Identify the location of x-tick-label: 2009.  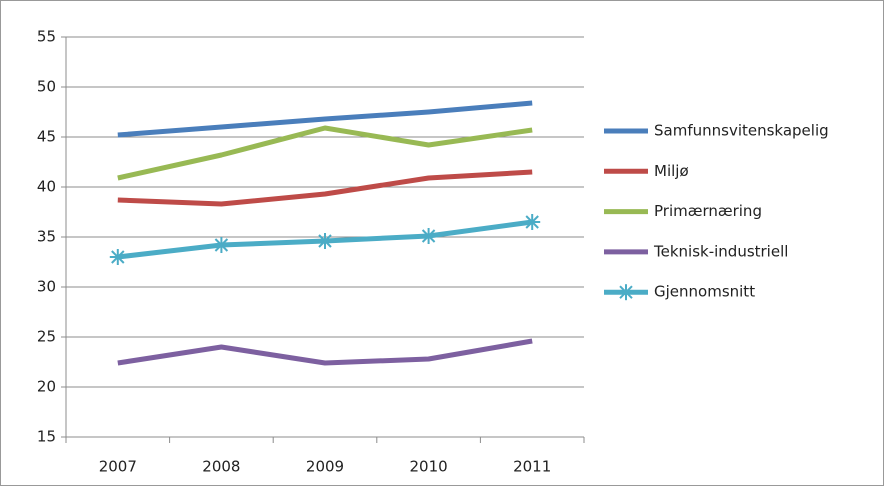
(325, 467).